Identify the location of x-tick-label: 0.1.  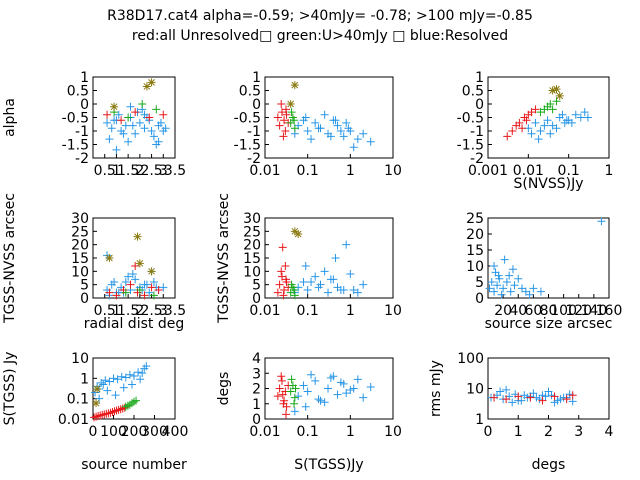
(308, 432).